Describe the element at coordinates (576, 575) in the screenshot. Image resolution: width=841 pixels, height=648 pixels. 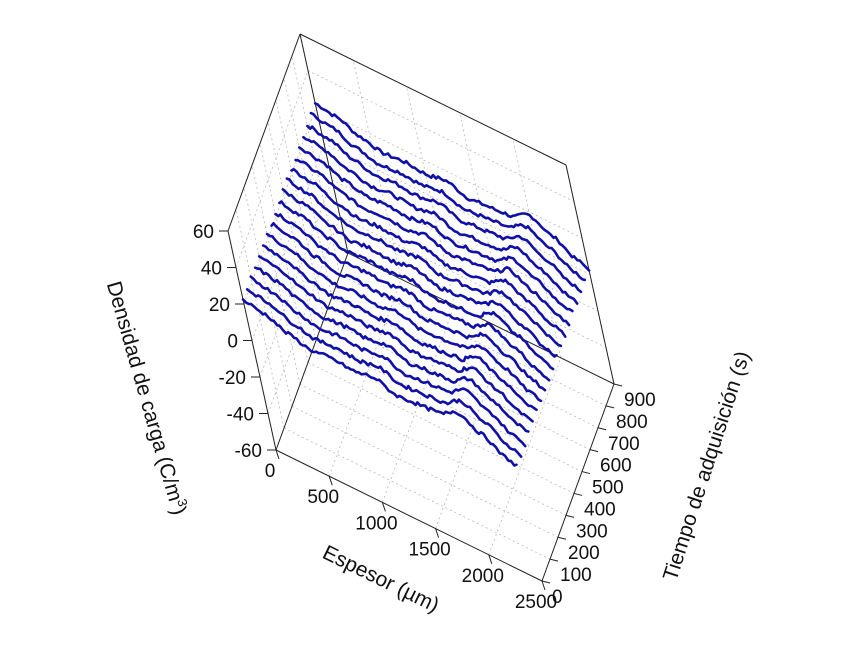
I see `y-tick-label: 100` at that location.